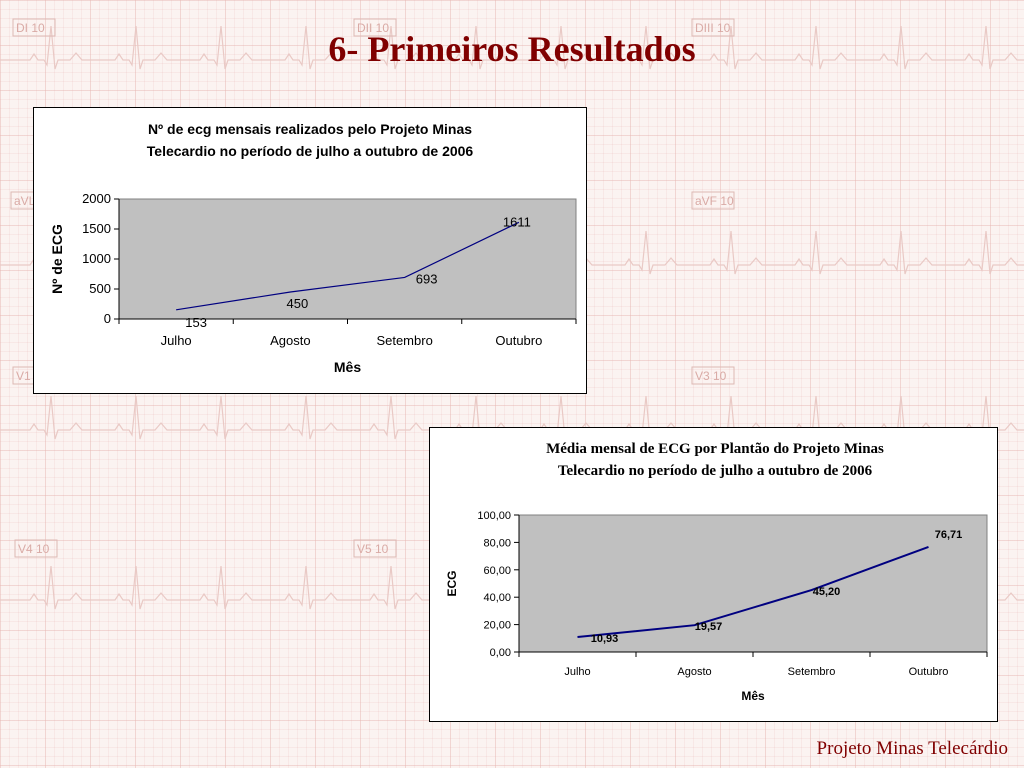 This screenshot has height=768, width=1024. I want to click on lead-label: V5 10, so click(373, 549).